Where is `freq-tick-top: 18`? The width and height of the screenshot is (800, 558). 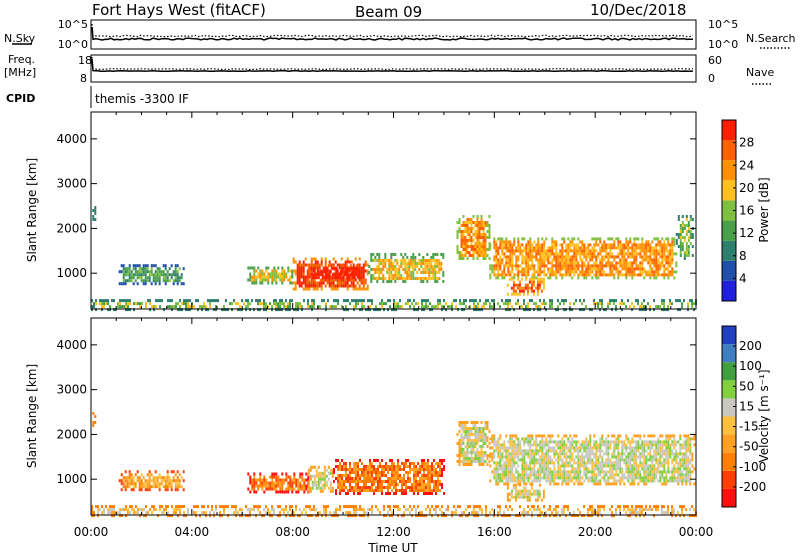
freq-tick-top: 18 is located at coordinates (85, 60).